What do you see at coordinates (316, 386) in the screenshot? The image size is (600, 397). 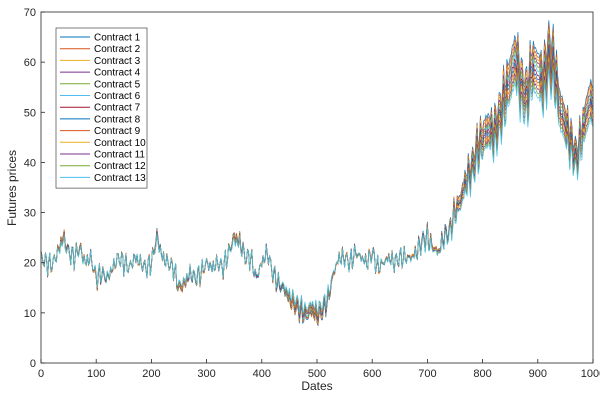 I see `x-axis-label: Dates` at bounding box center [316, 386].